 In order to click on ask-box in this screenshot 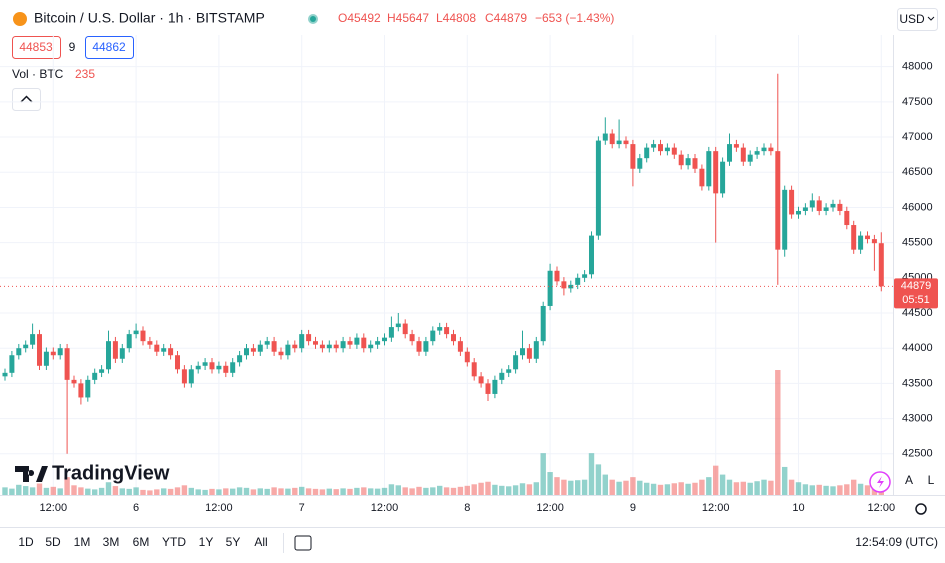, I will do `click(109, 47)`.